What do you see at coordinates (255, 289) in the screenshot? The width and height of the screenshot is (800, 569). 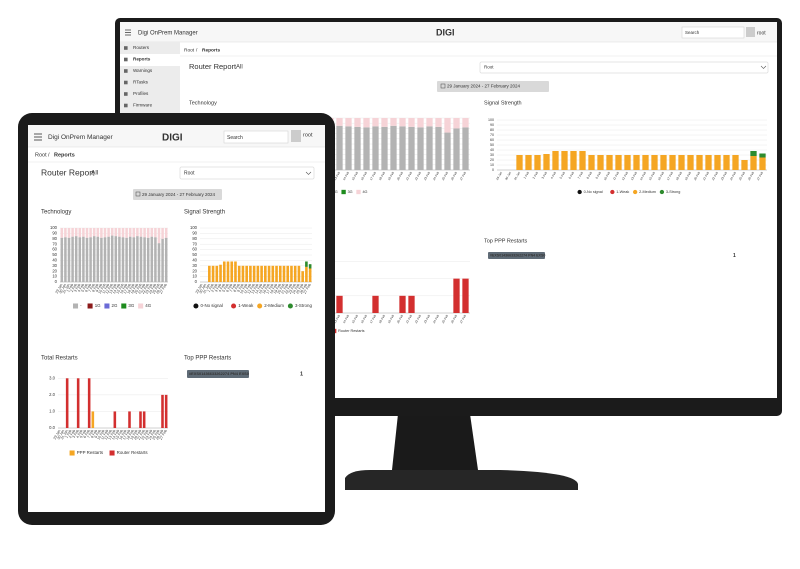 I see `x-tick-label: 13 Feb` at bounding box center [255, 289].